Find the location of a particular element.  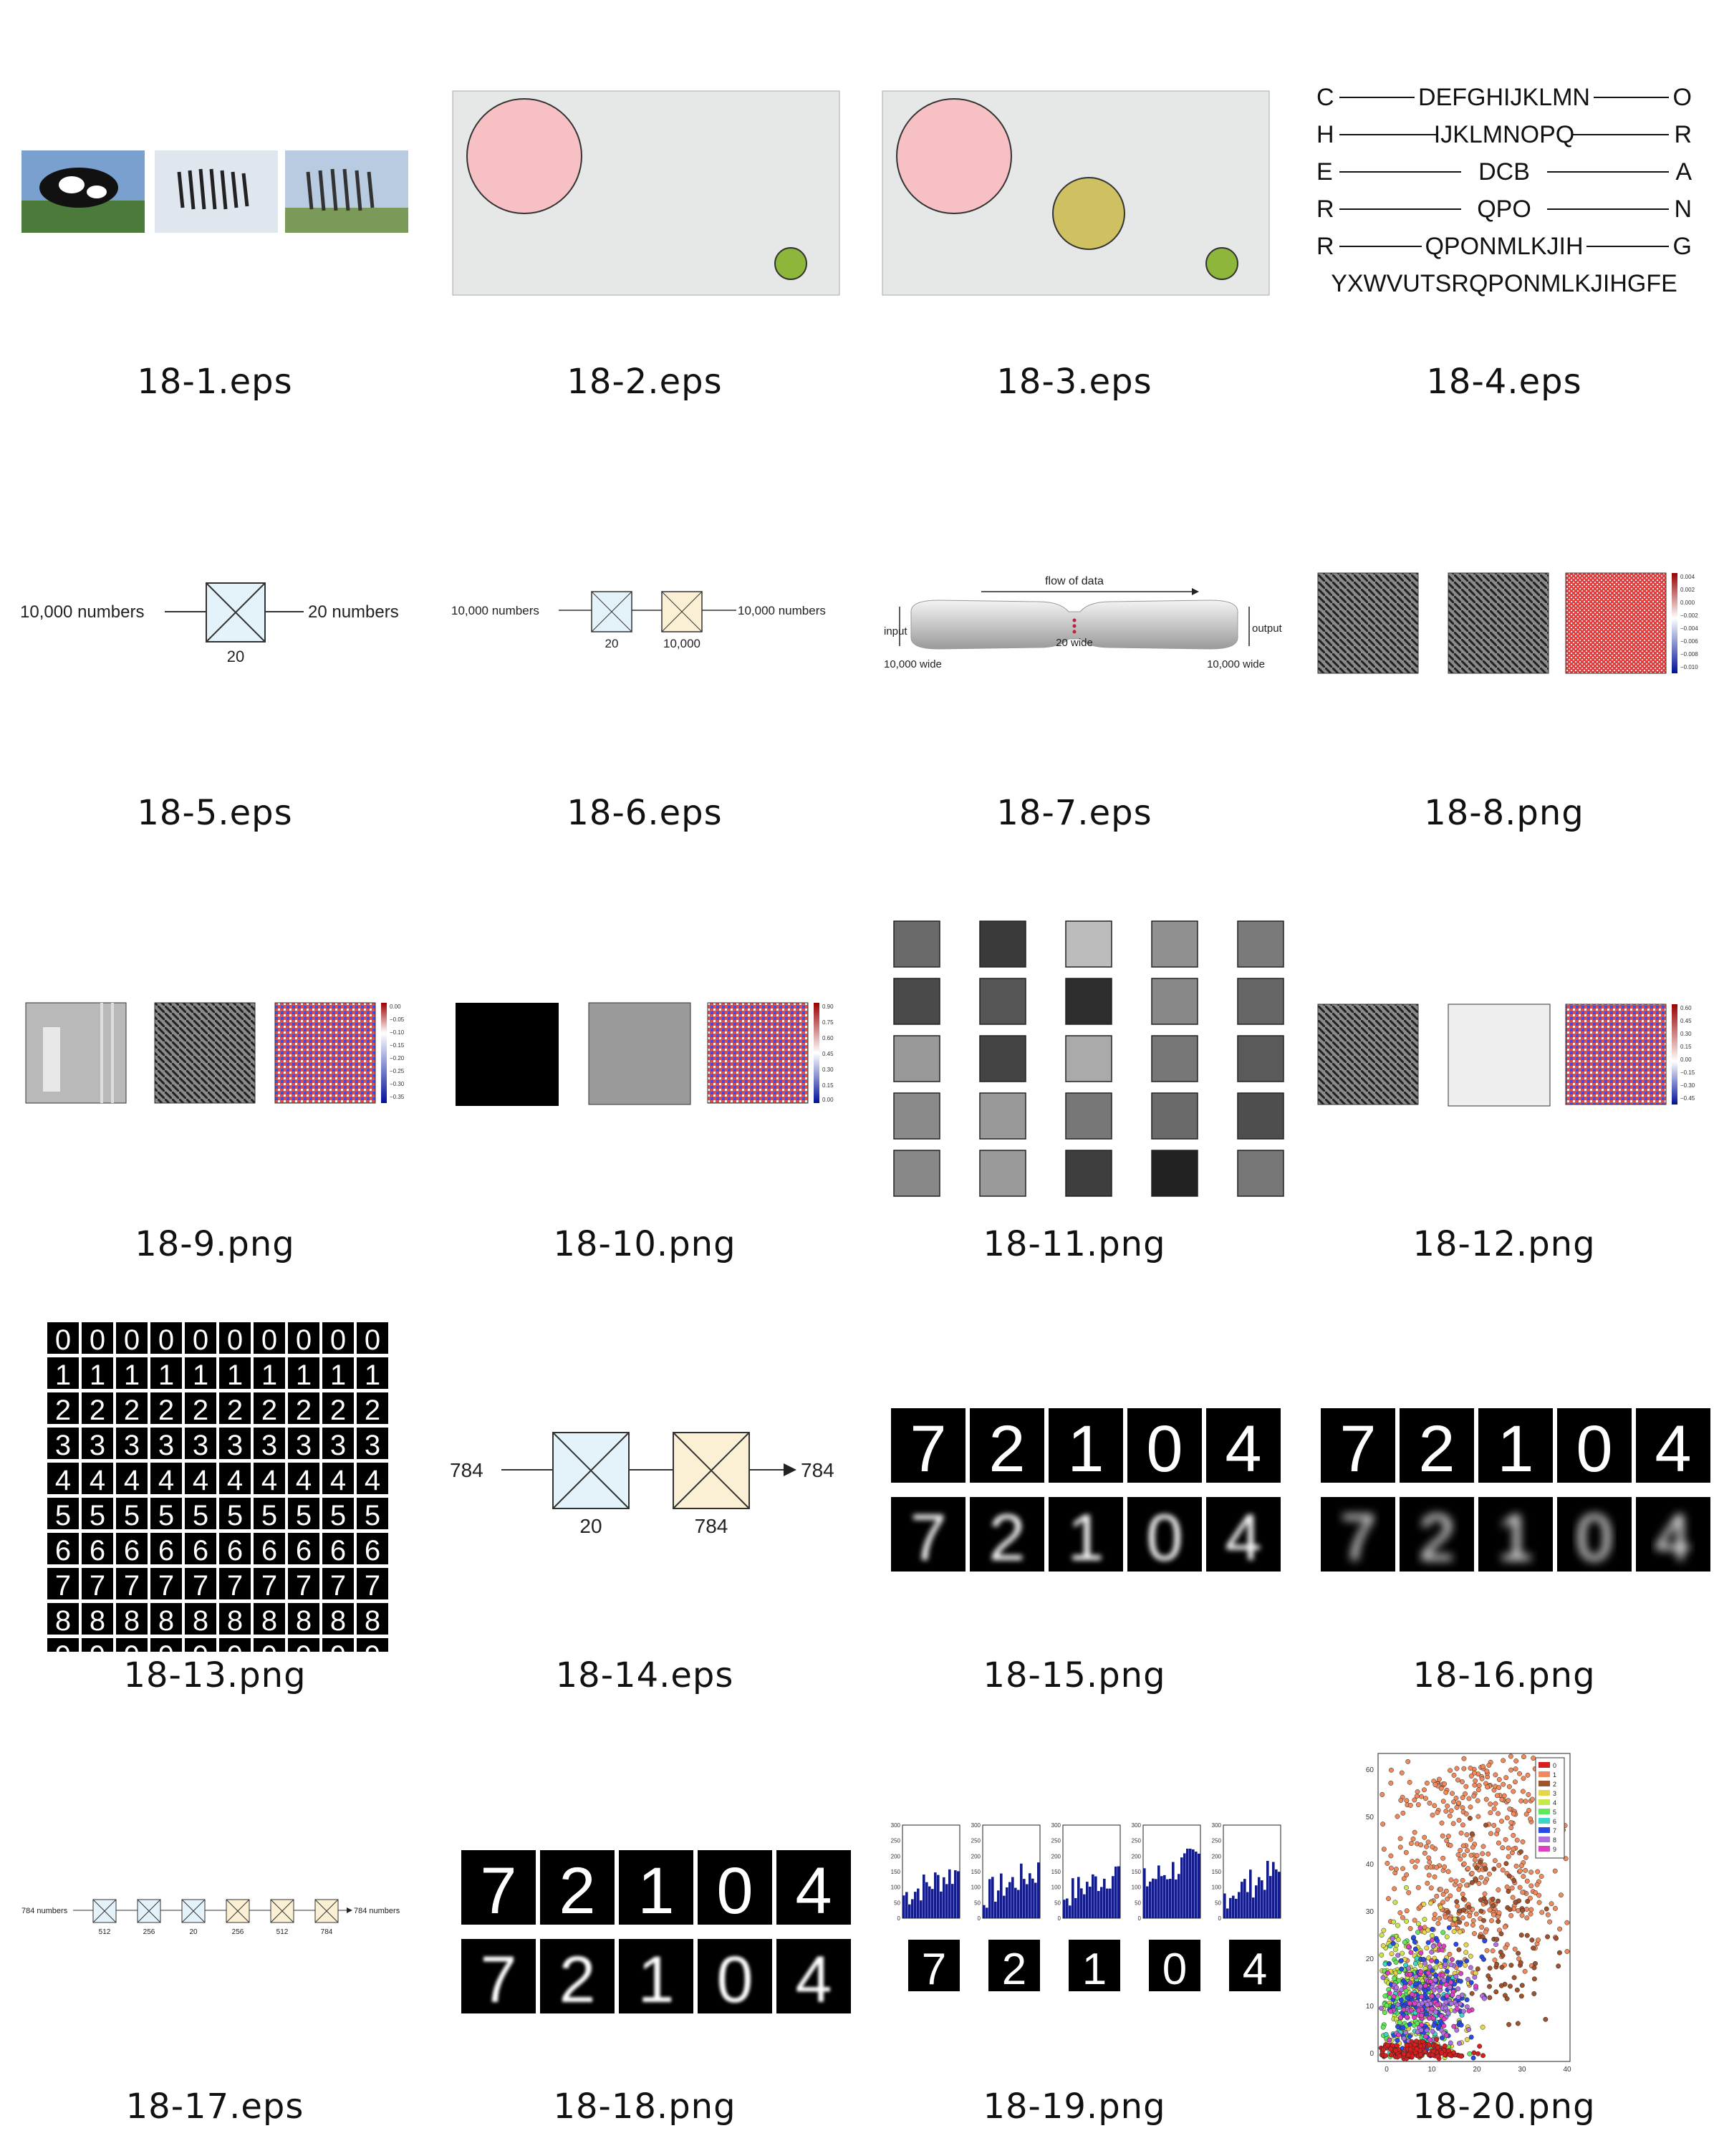

figure-caption: 18-15.png is located at coordinates (1074, 1675).